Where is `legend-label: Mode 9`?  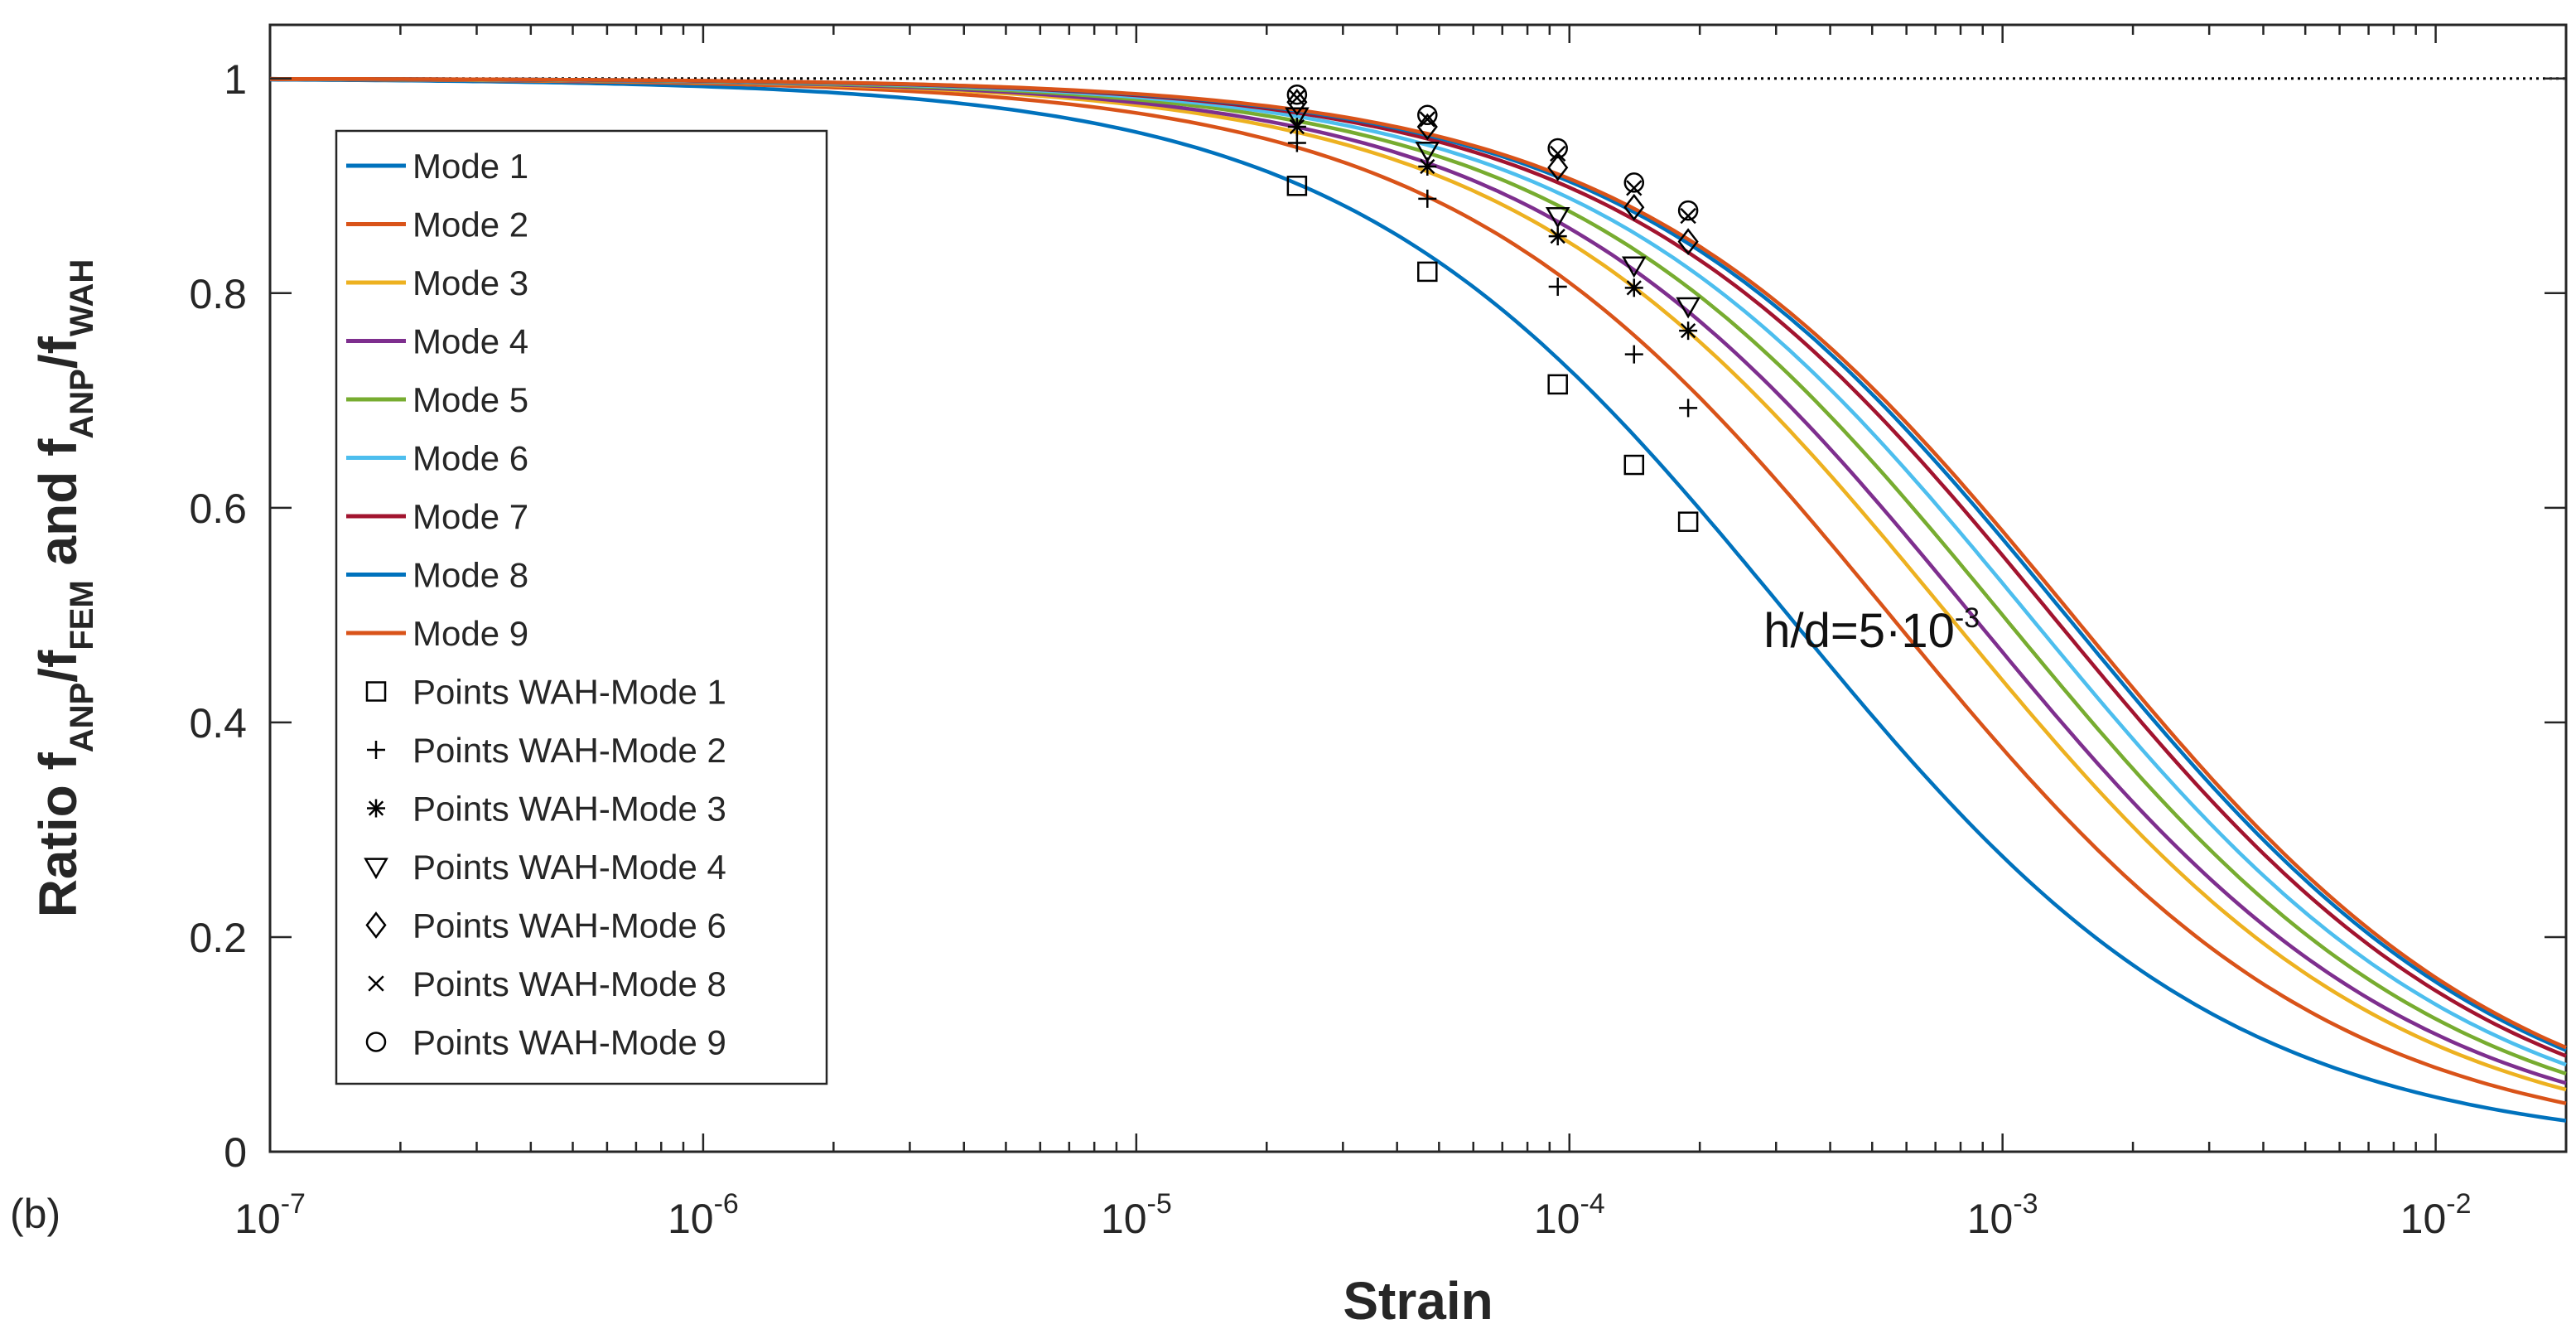
legend-label: Mode 9 is located at coordinates (470, 633).